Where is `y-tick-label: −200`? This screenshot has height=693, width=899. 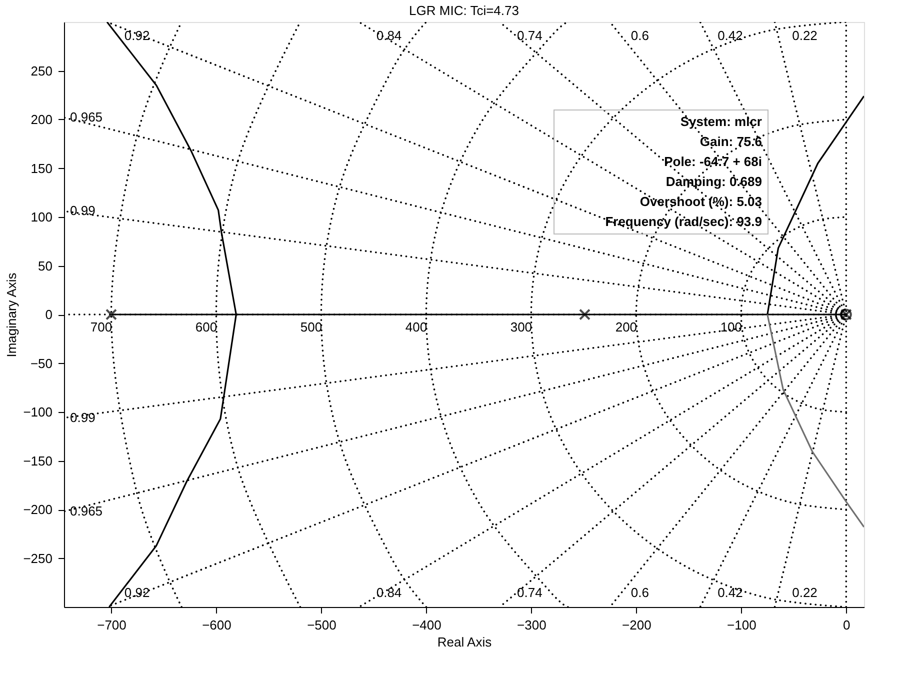 y-tick-label: −200 is located at coordinates (37, 509).